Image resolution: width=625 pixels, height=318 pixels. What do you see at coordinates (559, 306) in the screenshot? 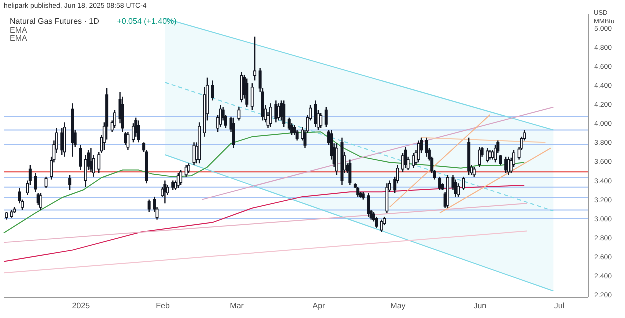
I see `x-tick-label: Jul` at bounding box center [559, 306].